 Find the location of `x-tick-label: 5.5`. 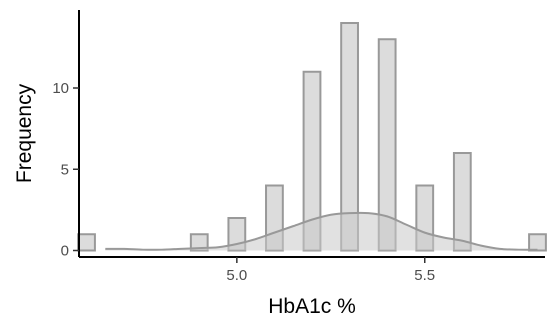

x-tick-label: 5.5 is located at coordinates (424, 275).